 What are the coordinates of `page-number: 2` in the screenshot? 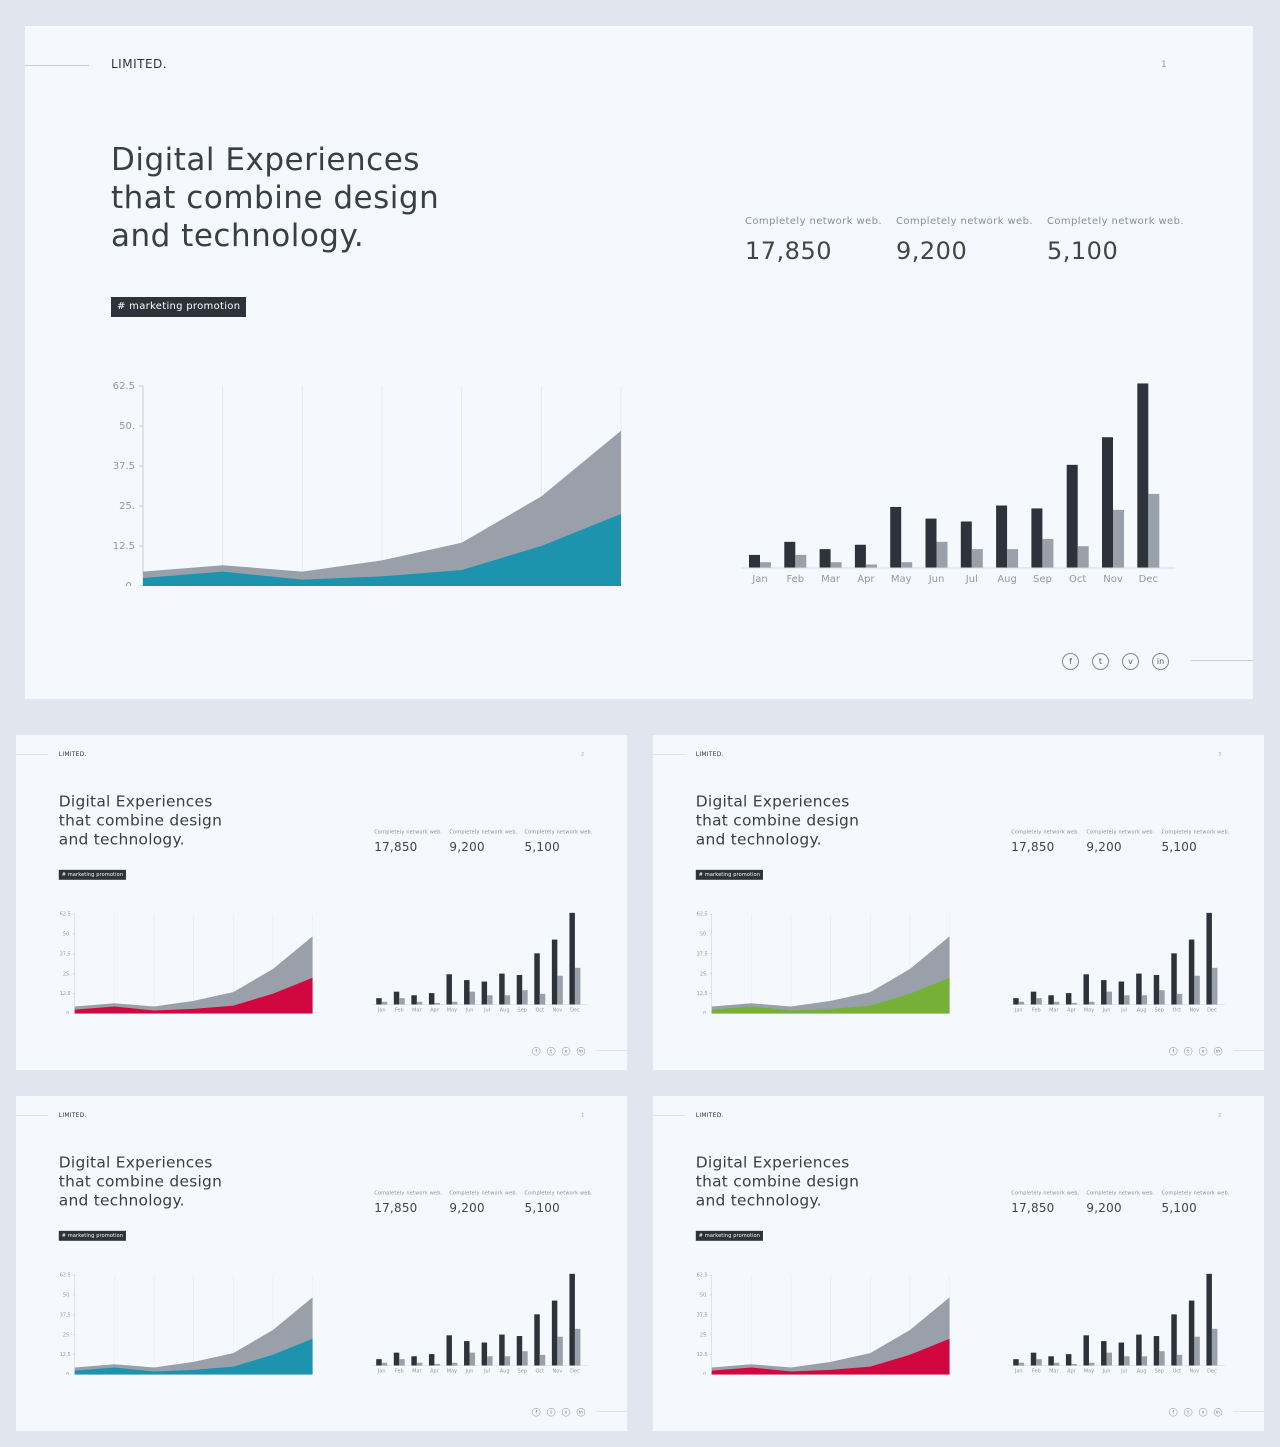 It's located at (1220, 1115).